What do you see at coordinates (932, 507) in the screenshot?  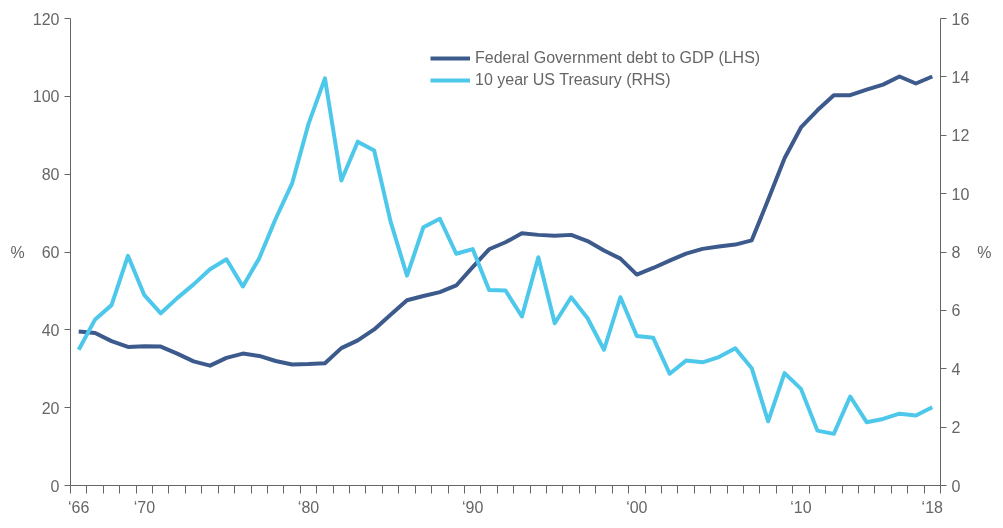 I see `x-tick-label: ‘18` at bounding box center [932, 507].